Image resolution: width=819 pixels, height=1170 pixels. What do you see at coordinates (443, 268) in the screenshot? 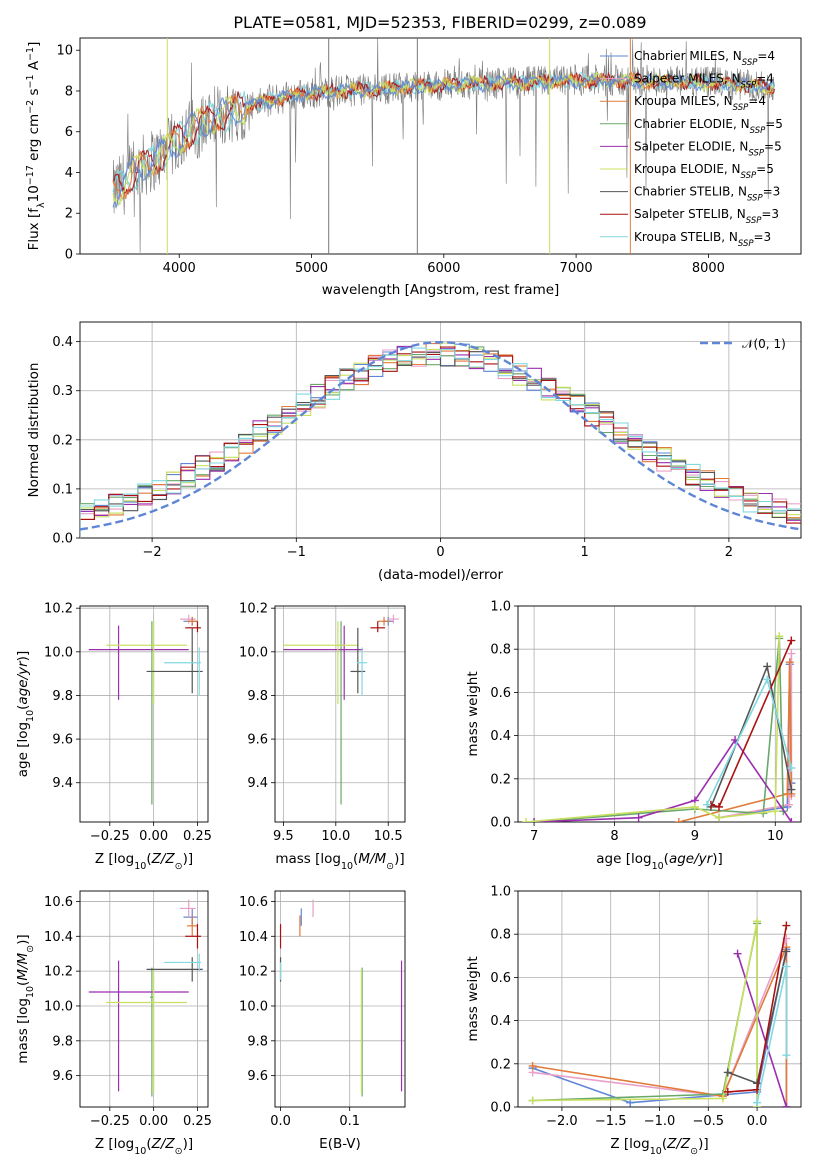
I see `x-tick-label: 6000` at bounding box center [443, 268].